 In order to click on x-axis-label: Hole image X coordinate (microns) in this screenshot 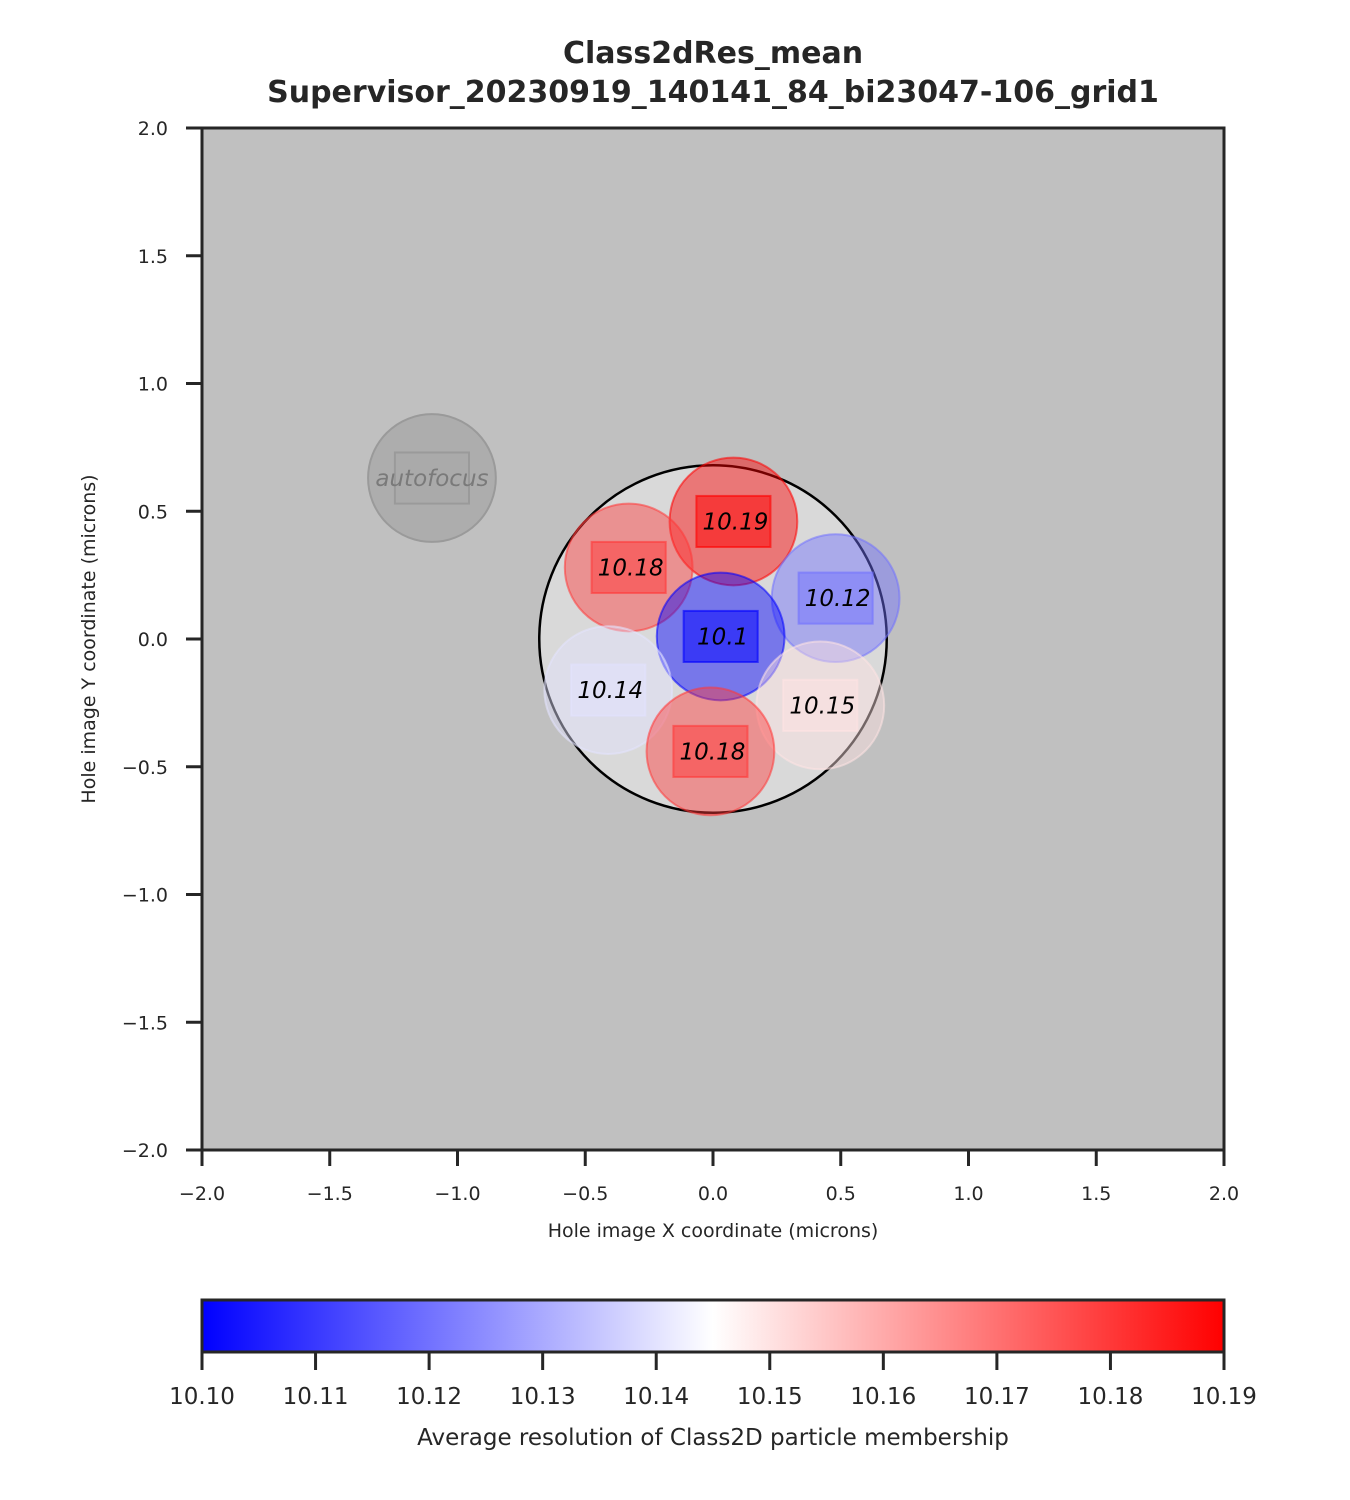, I will do `click(713, 1231)`.